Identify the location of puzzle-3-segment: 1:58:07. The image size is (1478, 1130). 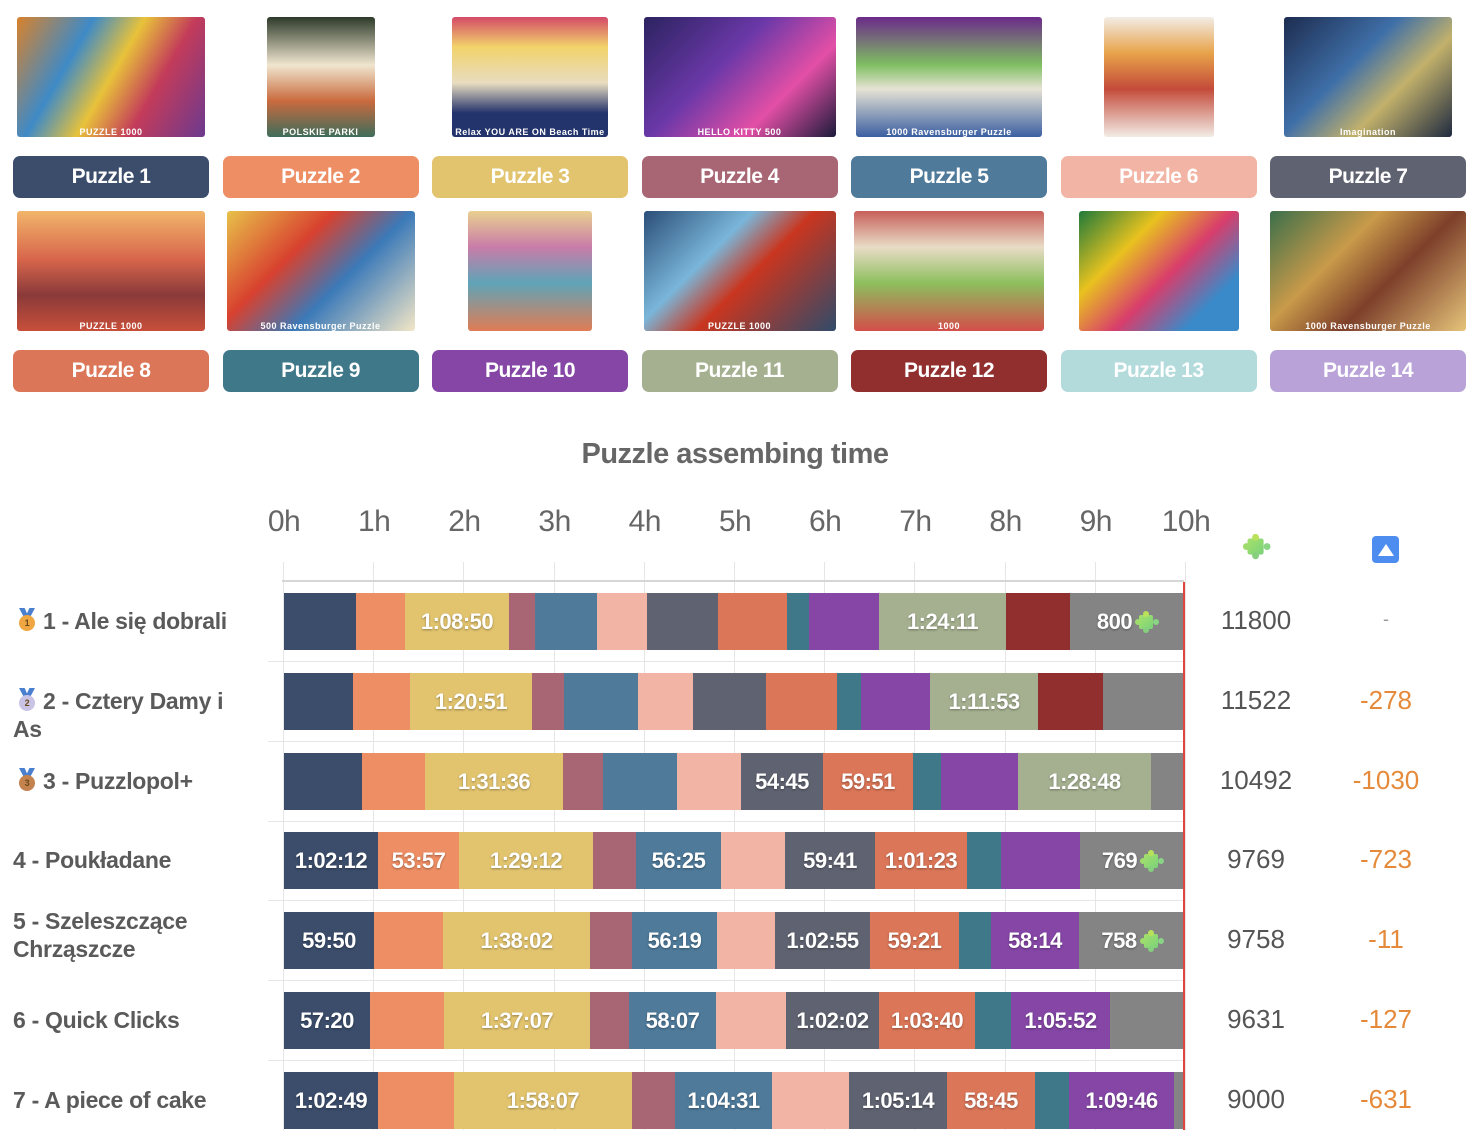
(543, 1100).